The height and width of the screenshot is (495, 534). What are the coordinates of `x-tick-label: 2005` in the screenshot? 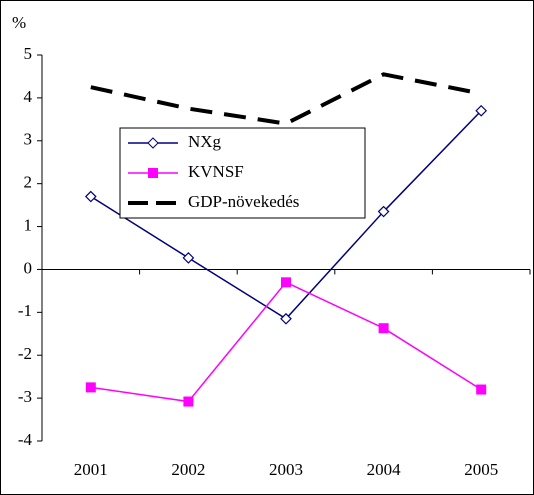 It's located at (481, 469).